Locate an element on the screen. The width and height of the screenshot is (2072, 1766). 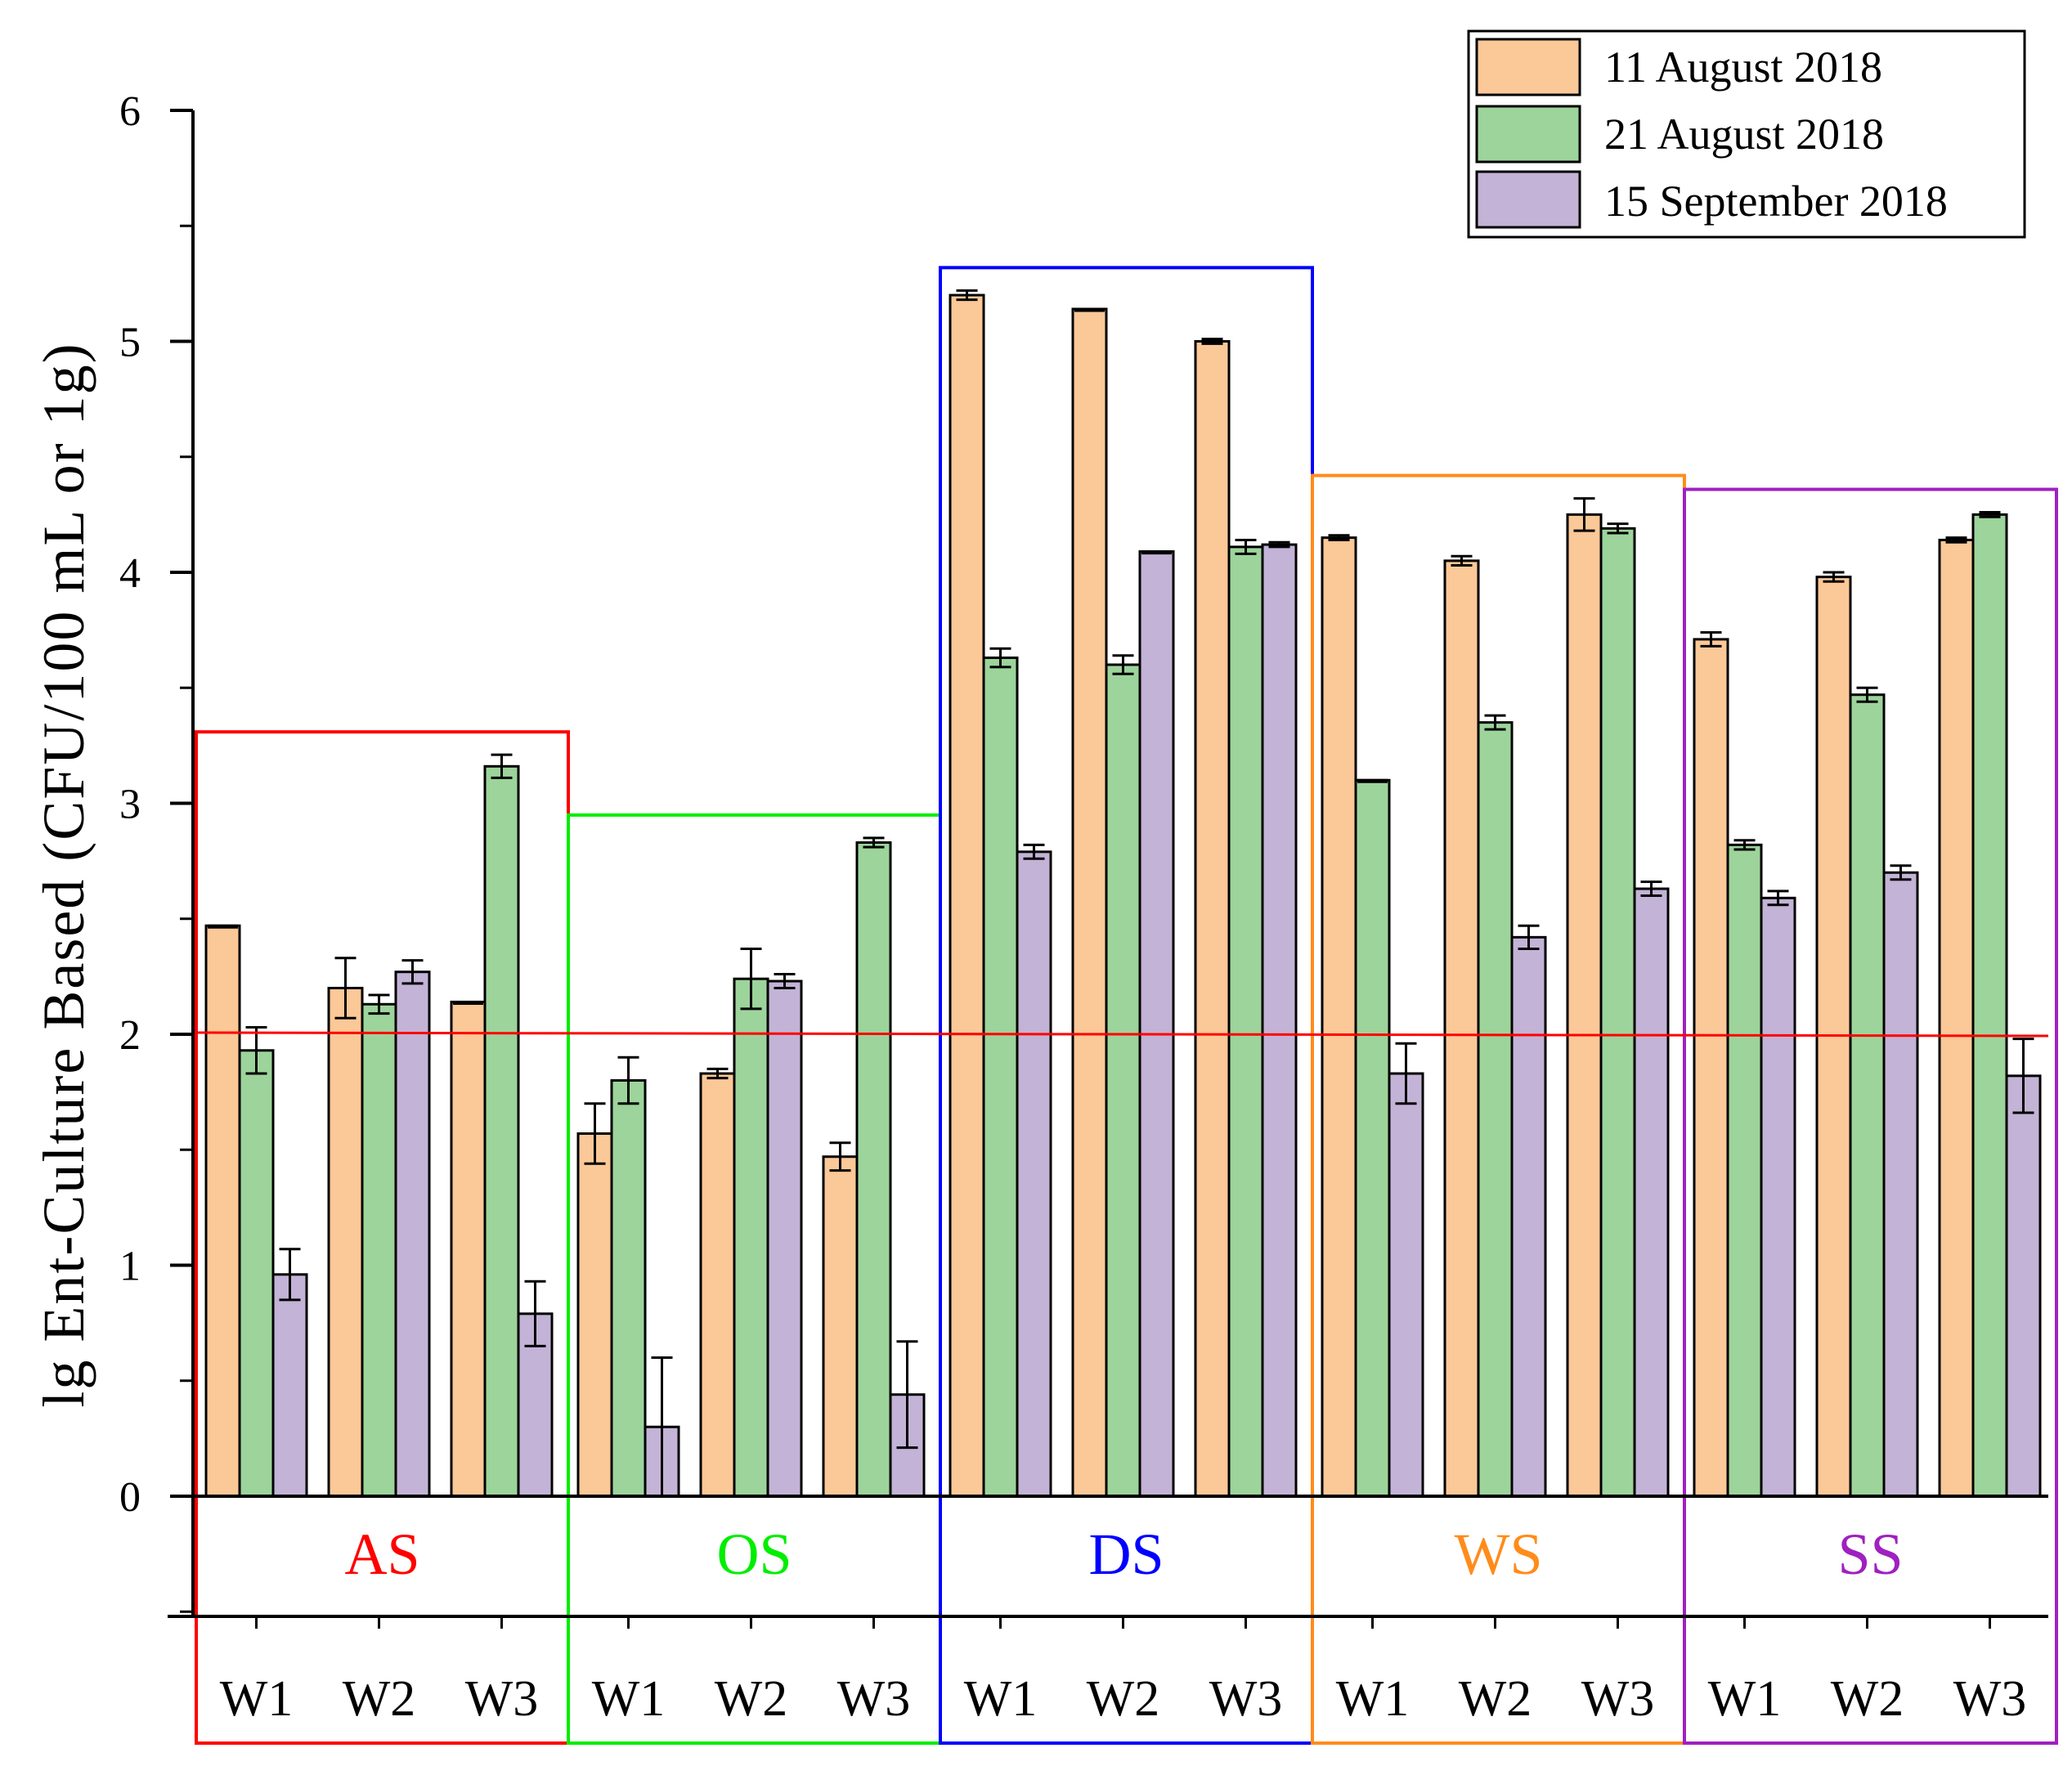
group-label-DS: DS is located at coordinates (1126, 1554).